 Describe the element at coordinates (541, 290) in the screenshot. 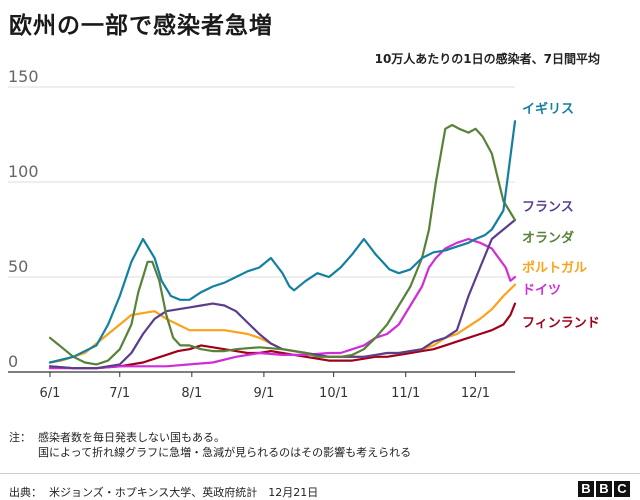

I see `legend-label: ドイツ` at that location.